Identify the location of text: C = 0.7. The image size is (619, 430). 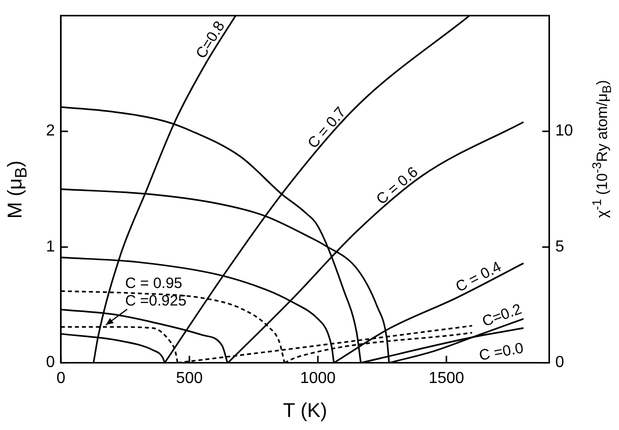
(327, 128).